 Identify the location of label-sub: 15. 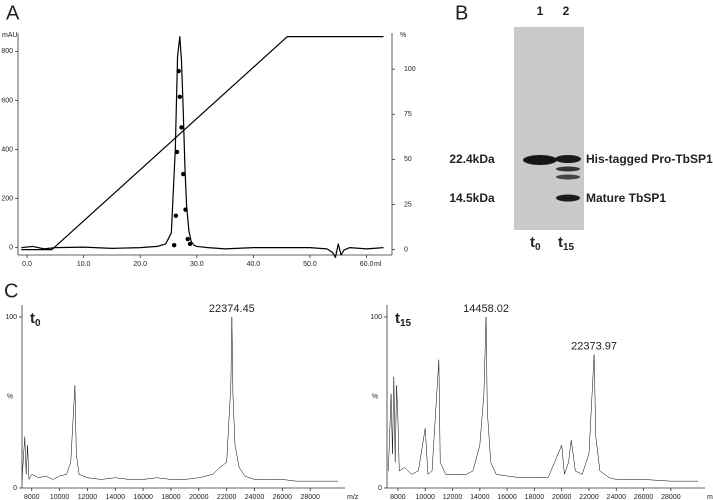
(406, 323).